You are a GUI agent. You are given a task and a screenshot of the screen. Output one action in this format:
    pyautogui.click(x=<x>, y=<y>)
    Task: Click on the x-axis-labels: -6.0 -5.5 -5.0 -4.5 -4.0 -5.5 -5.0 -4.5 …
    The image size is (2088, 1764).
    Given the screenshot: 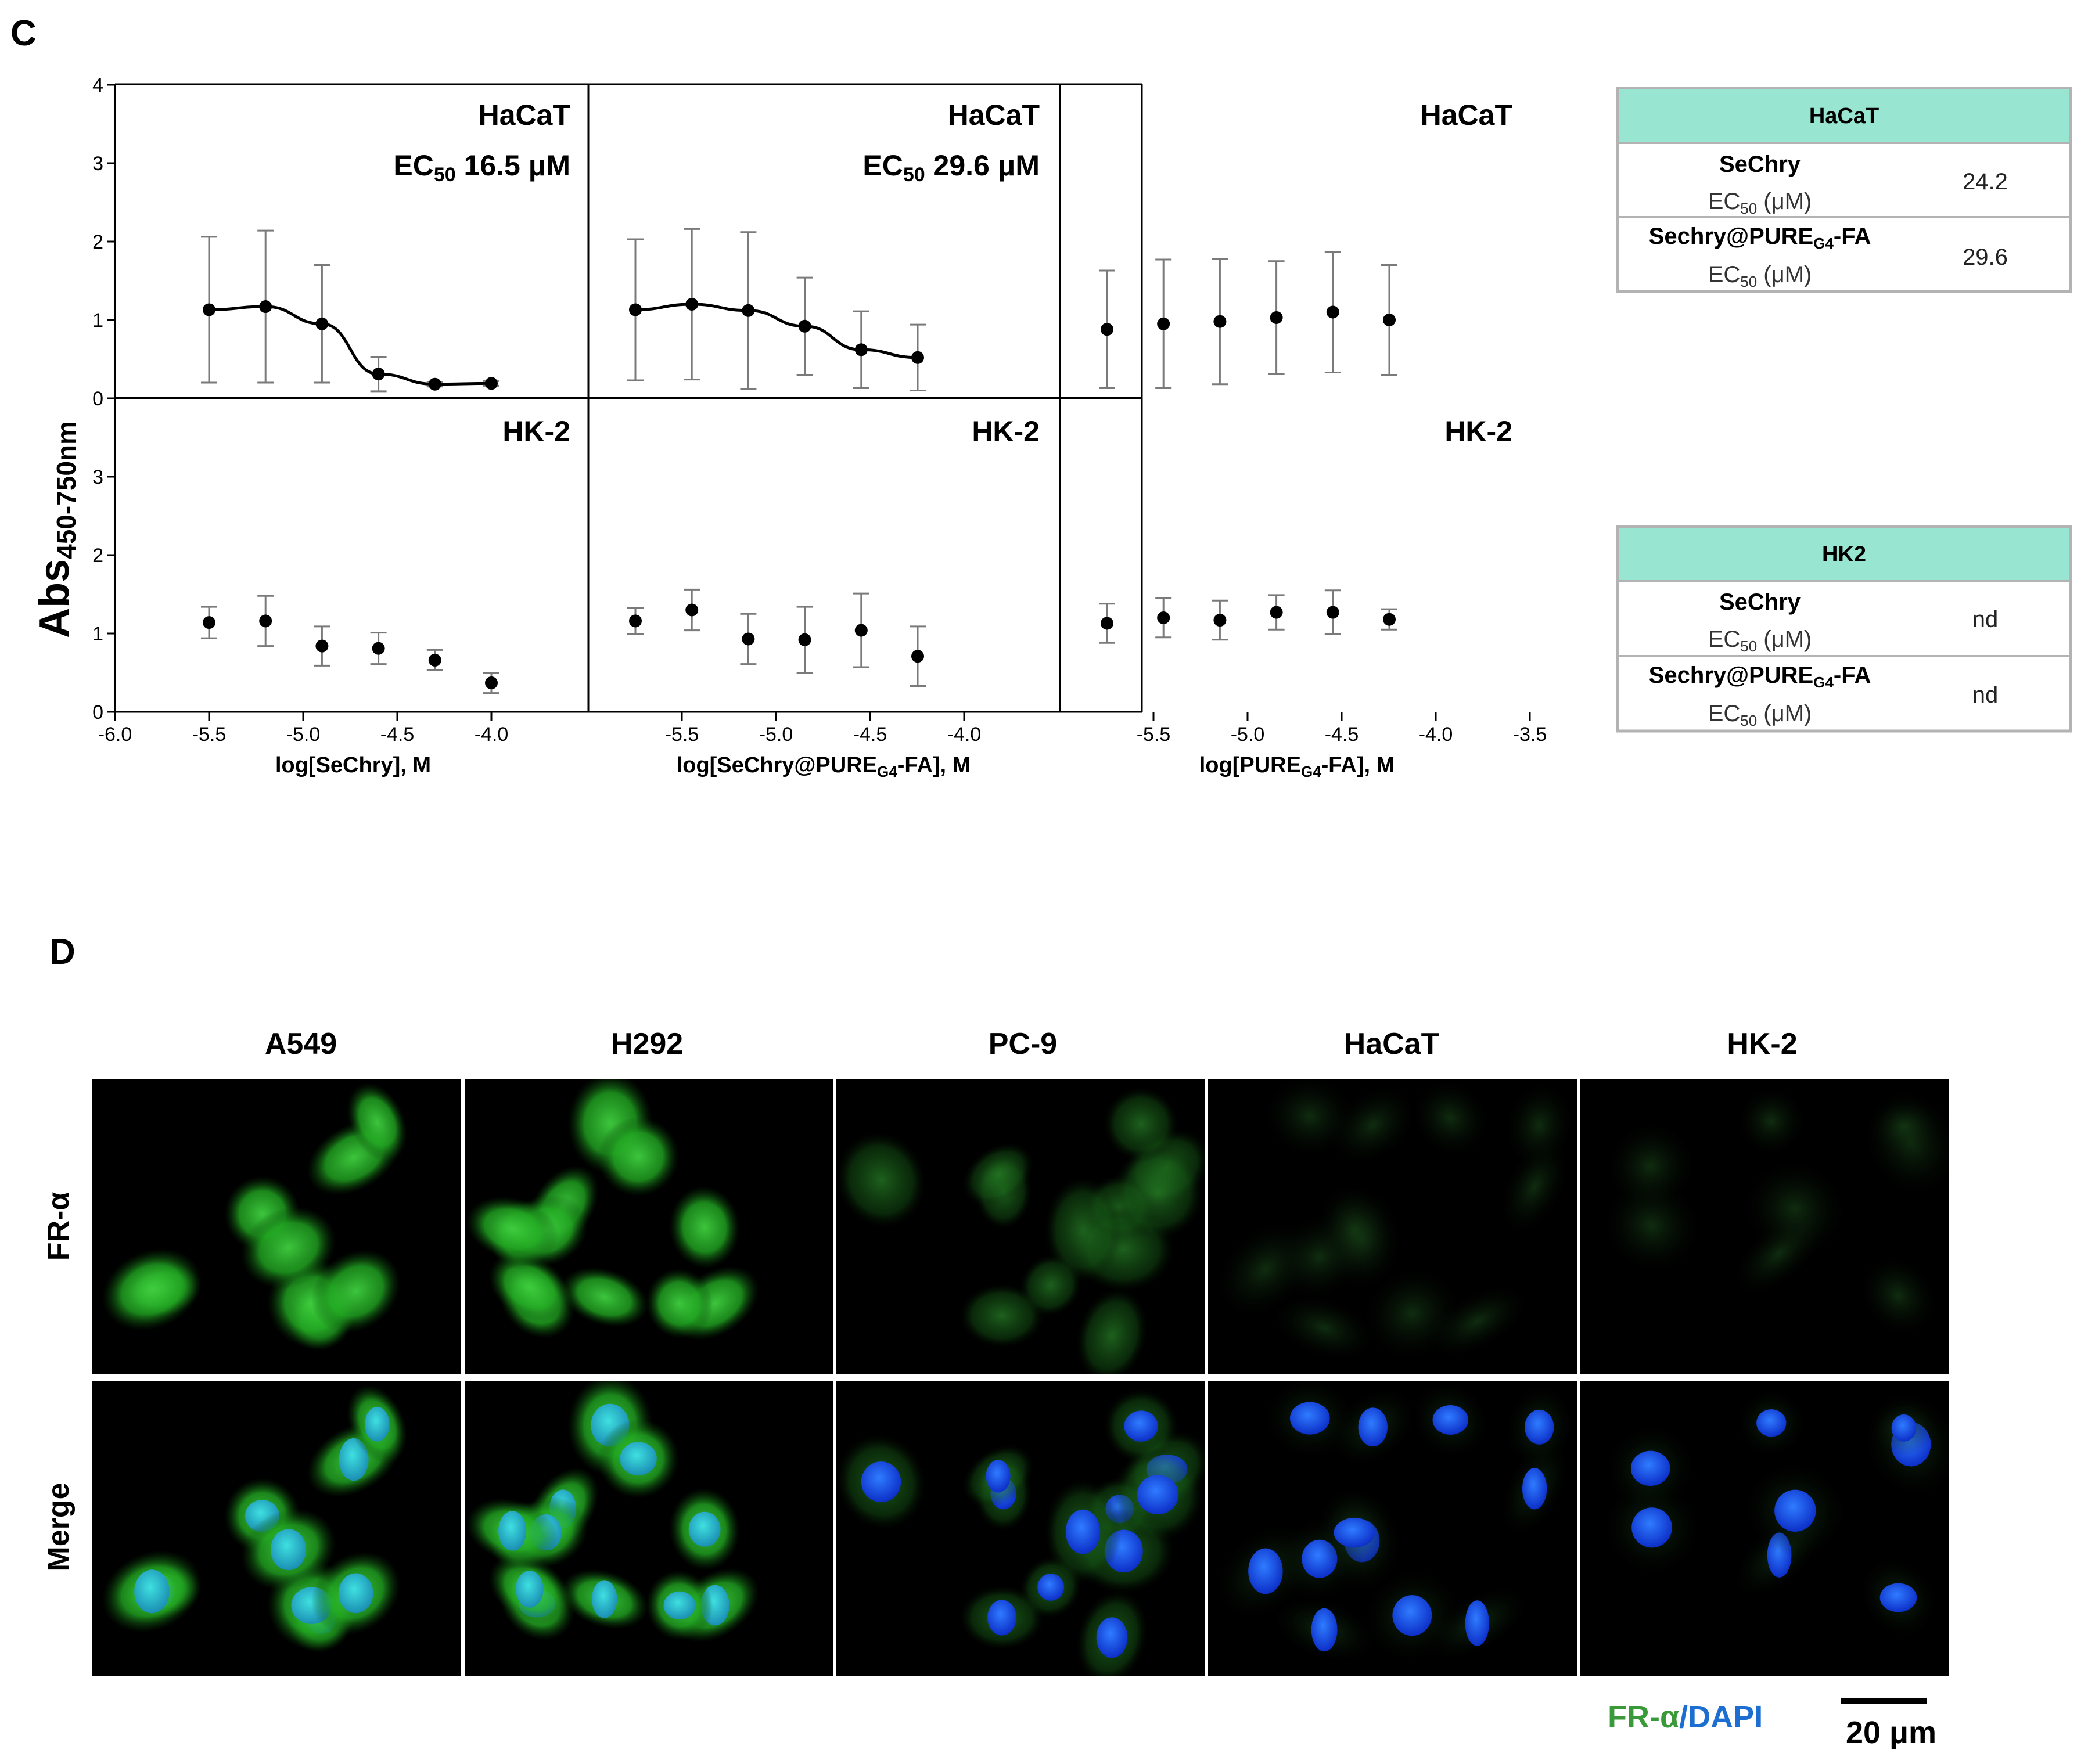 What is the action you would take?
    pyautogui.click(x=822, y=735)
    